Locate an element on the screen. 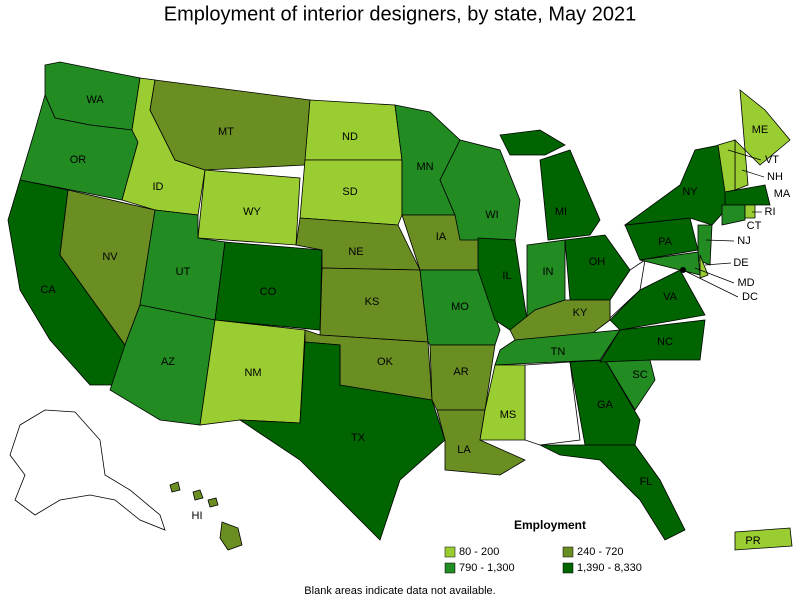 Image resolution: width=800 pixels, height=600 pixels. legend-title: Employment is located at coordinates (550, 525).